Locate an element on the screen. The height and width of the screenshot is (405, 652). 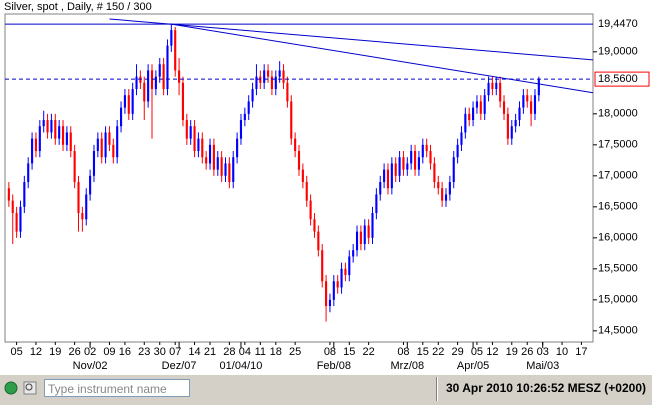
x-tick-label: 07 is located at coordinates (175, 352).